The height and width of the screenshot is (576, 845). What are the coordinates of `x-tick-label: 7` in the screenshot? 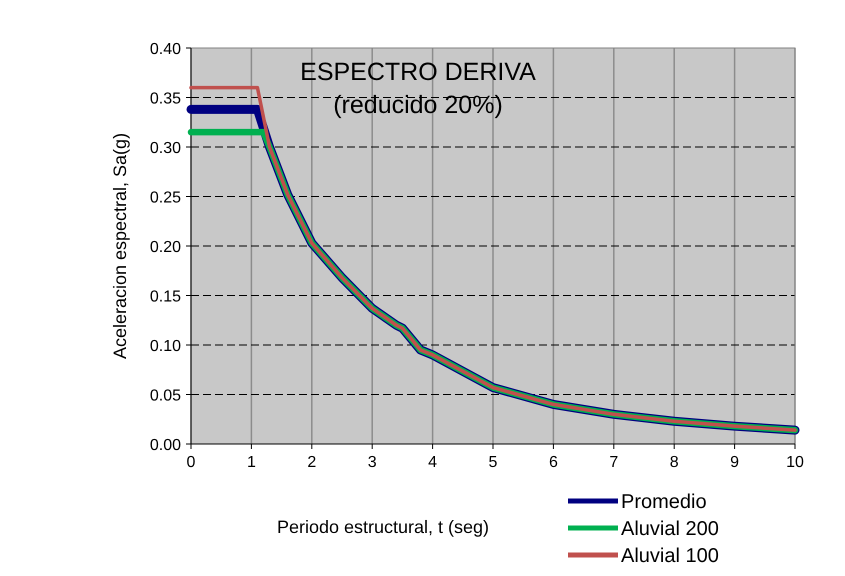 It's located at (613, 462).